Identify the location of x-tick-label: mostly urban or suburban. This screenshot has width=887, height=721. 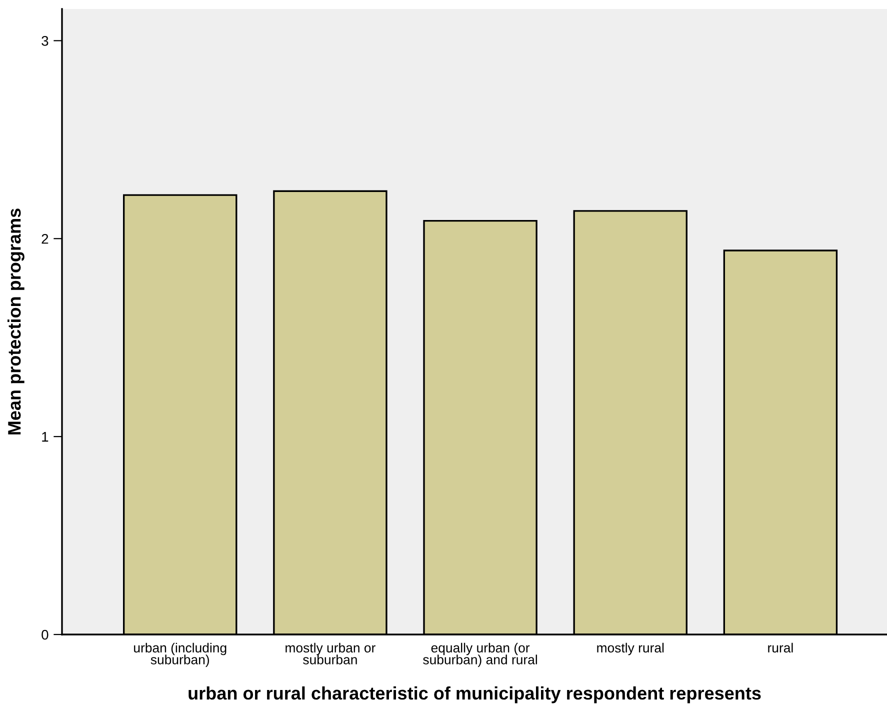
(331, 653).